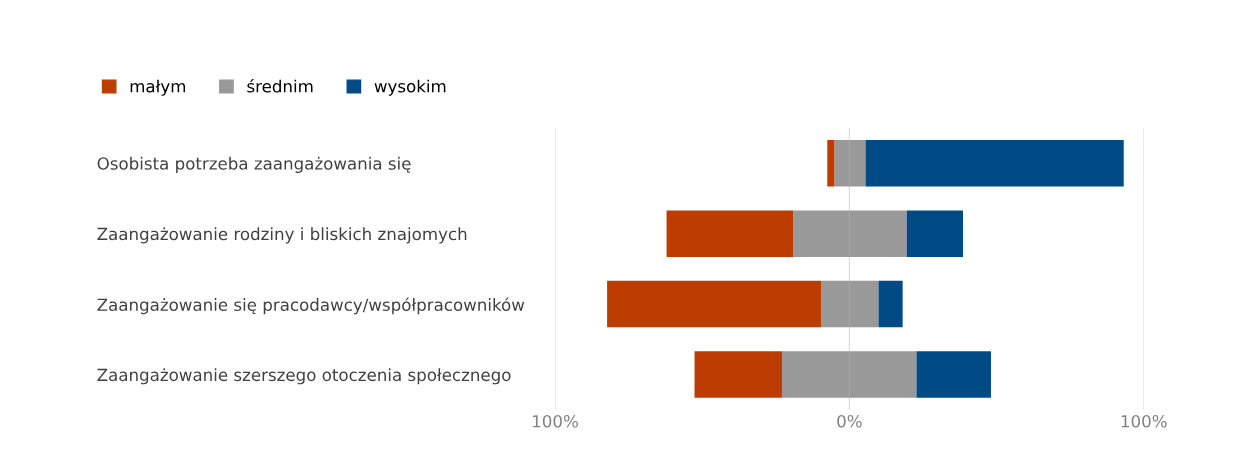 This screenshot has width=1250, height=462. Describe the element at coordinates (158, 87) in the screenshot. I see `legend-label: małym` at that location.